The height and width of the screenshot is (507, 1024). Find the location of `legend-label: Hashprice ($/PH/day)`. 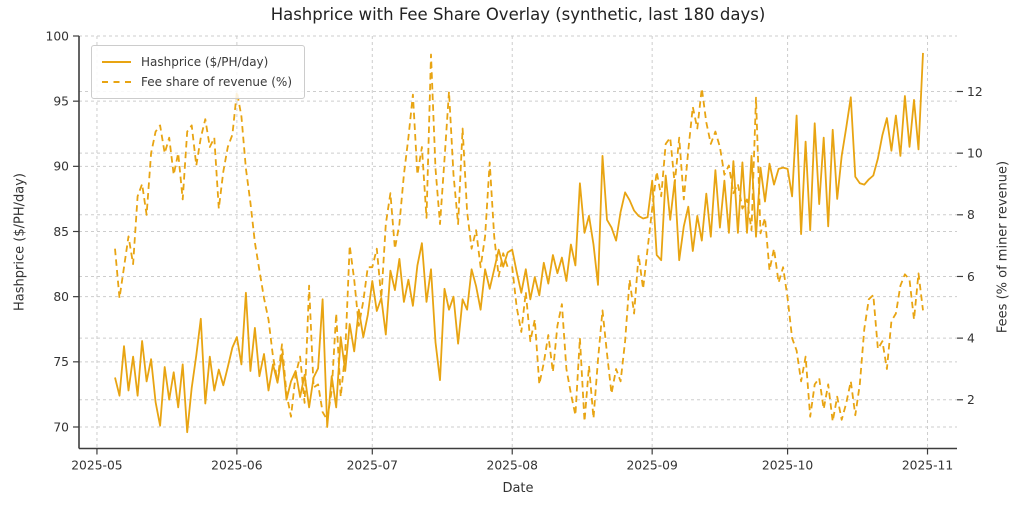

legend-label: Hashprice ($/PH/day) is located at coordinates (205, 62).